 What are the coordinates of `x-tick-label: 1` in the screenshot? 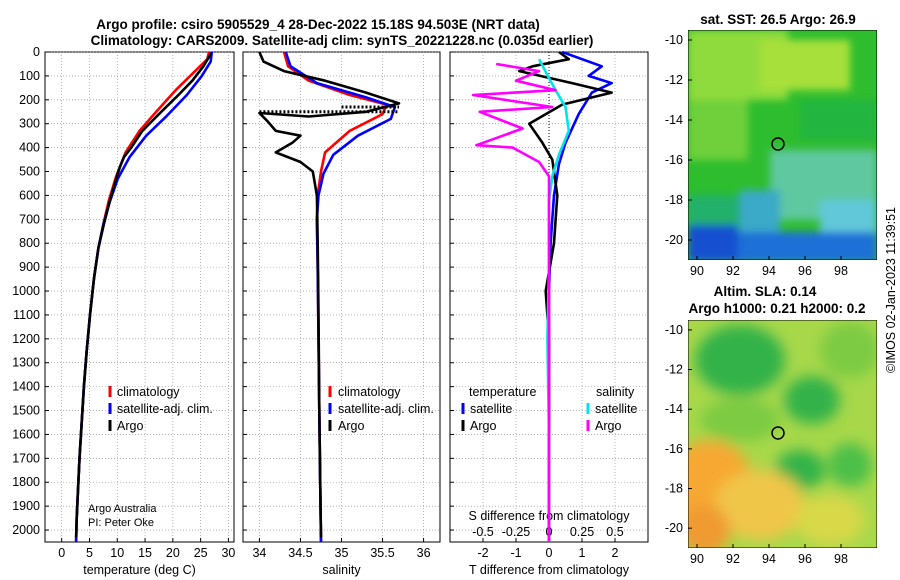 It's located at (582, 553).